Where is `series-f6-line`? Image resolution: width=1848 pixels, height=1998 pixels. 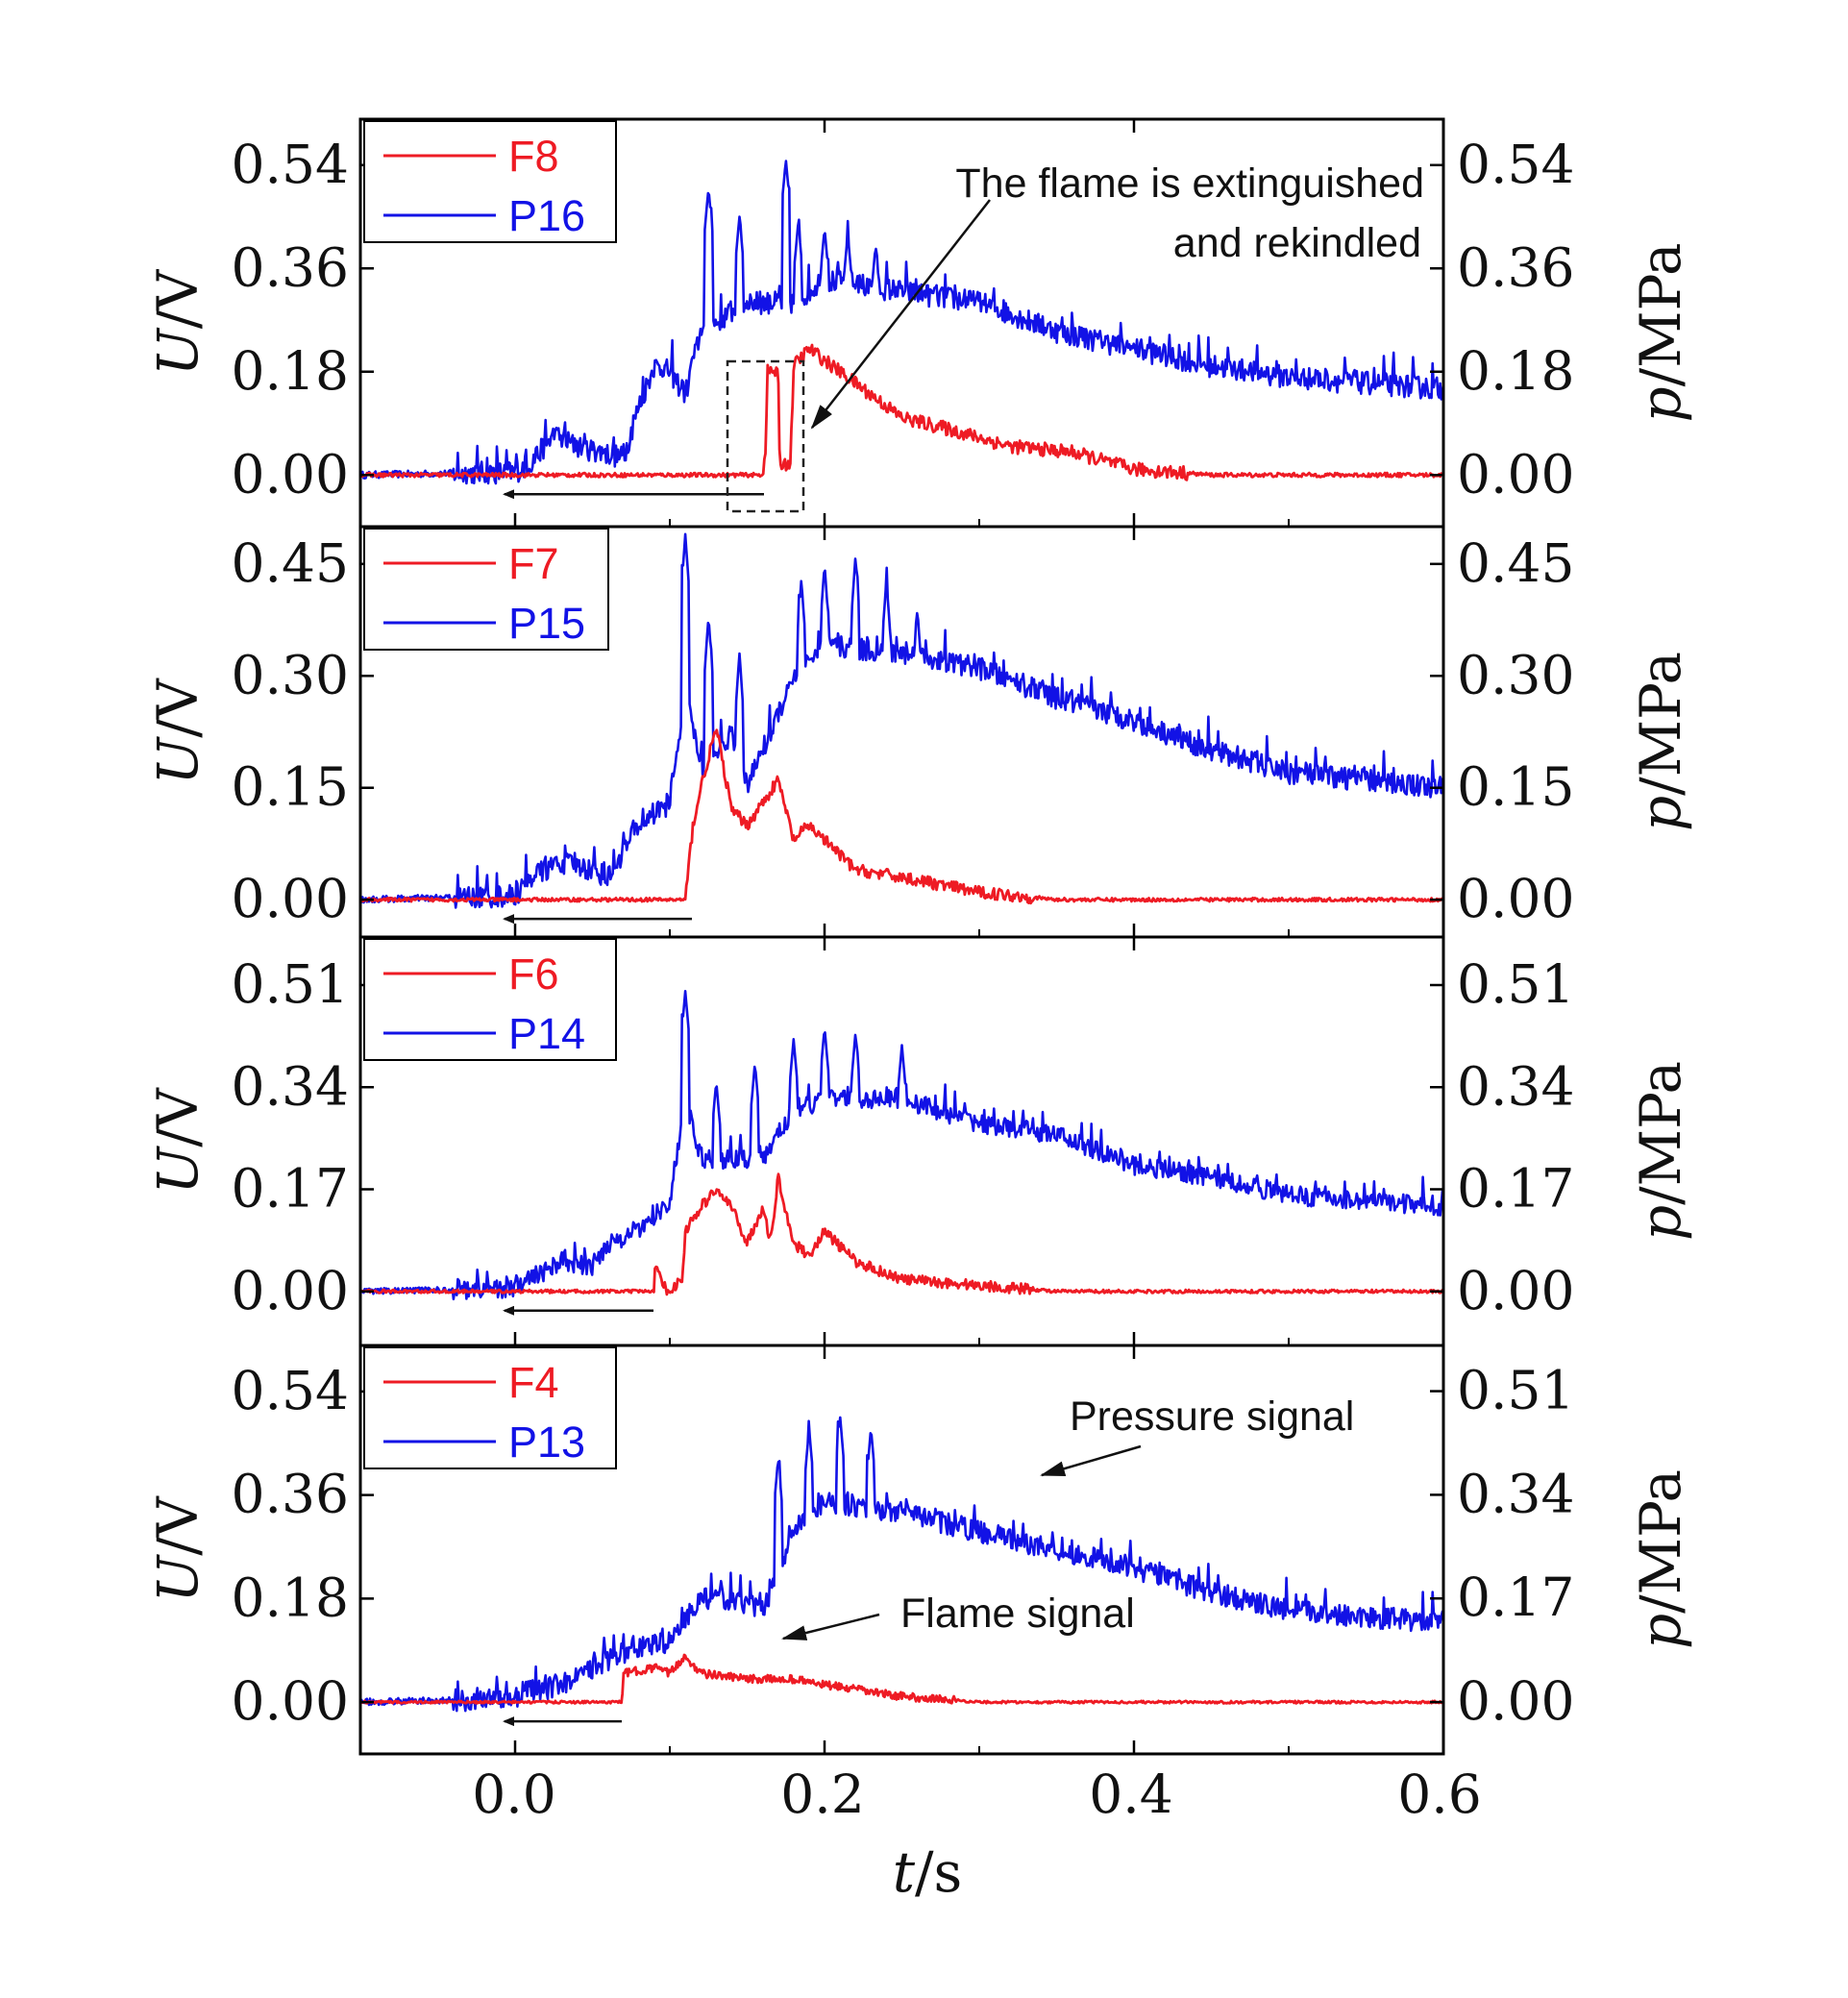 series-f6-line is located at coordinates (901, 1234).